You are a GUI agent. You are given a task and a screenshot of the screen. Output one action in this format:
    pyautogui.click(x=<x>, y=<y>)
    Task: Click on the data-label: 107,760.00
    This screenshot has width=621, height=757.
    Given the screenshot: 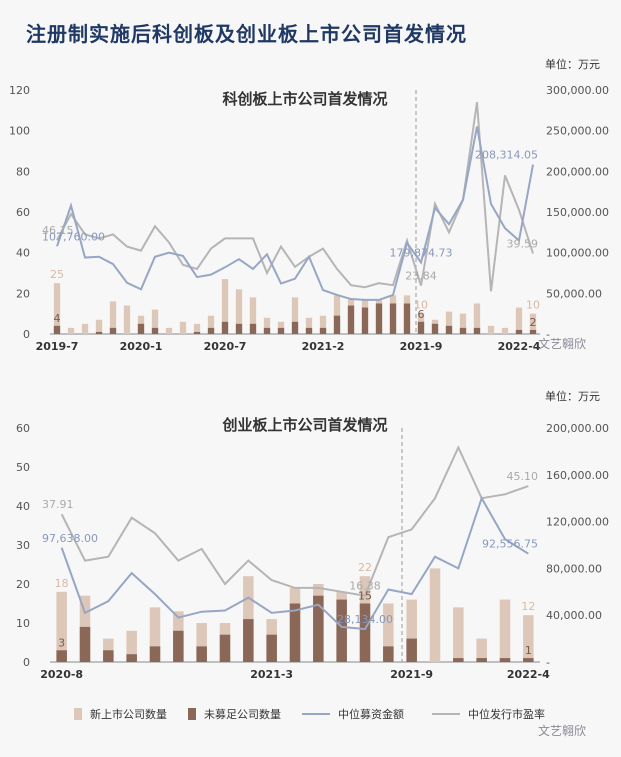 What is the action you would take?
    pyautogui.click(x=73, y=236)
    